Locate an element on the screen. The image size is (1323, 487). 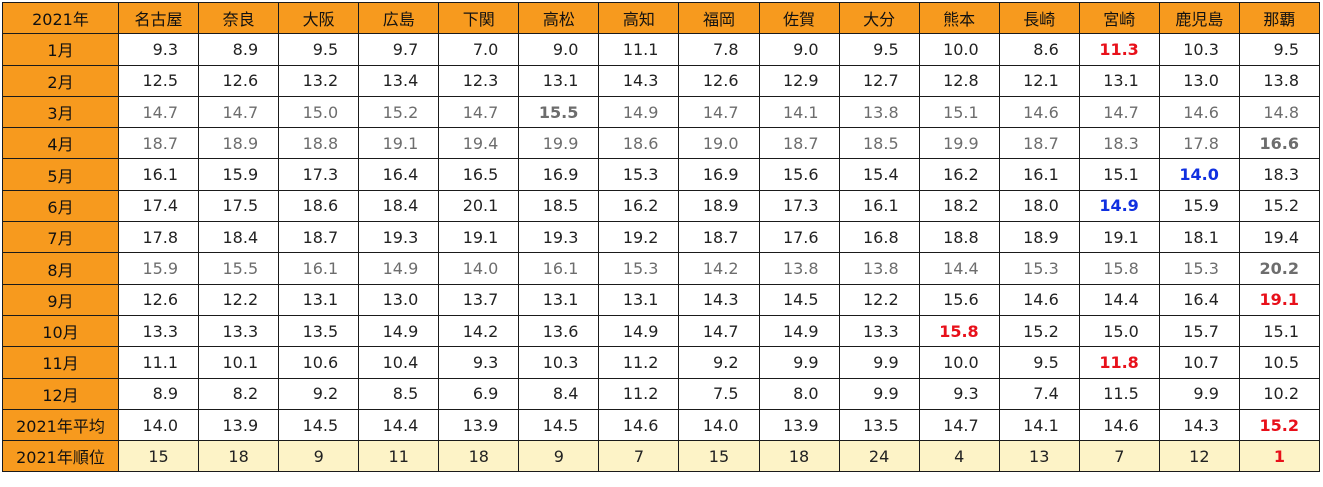
value-cell: 18.5 is located at coordinates (559, 206).